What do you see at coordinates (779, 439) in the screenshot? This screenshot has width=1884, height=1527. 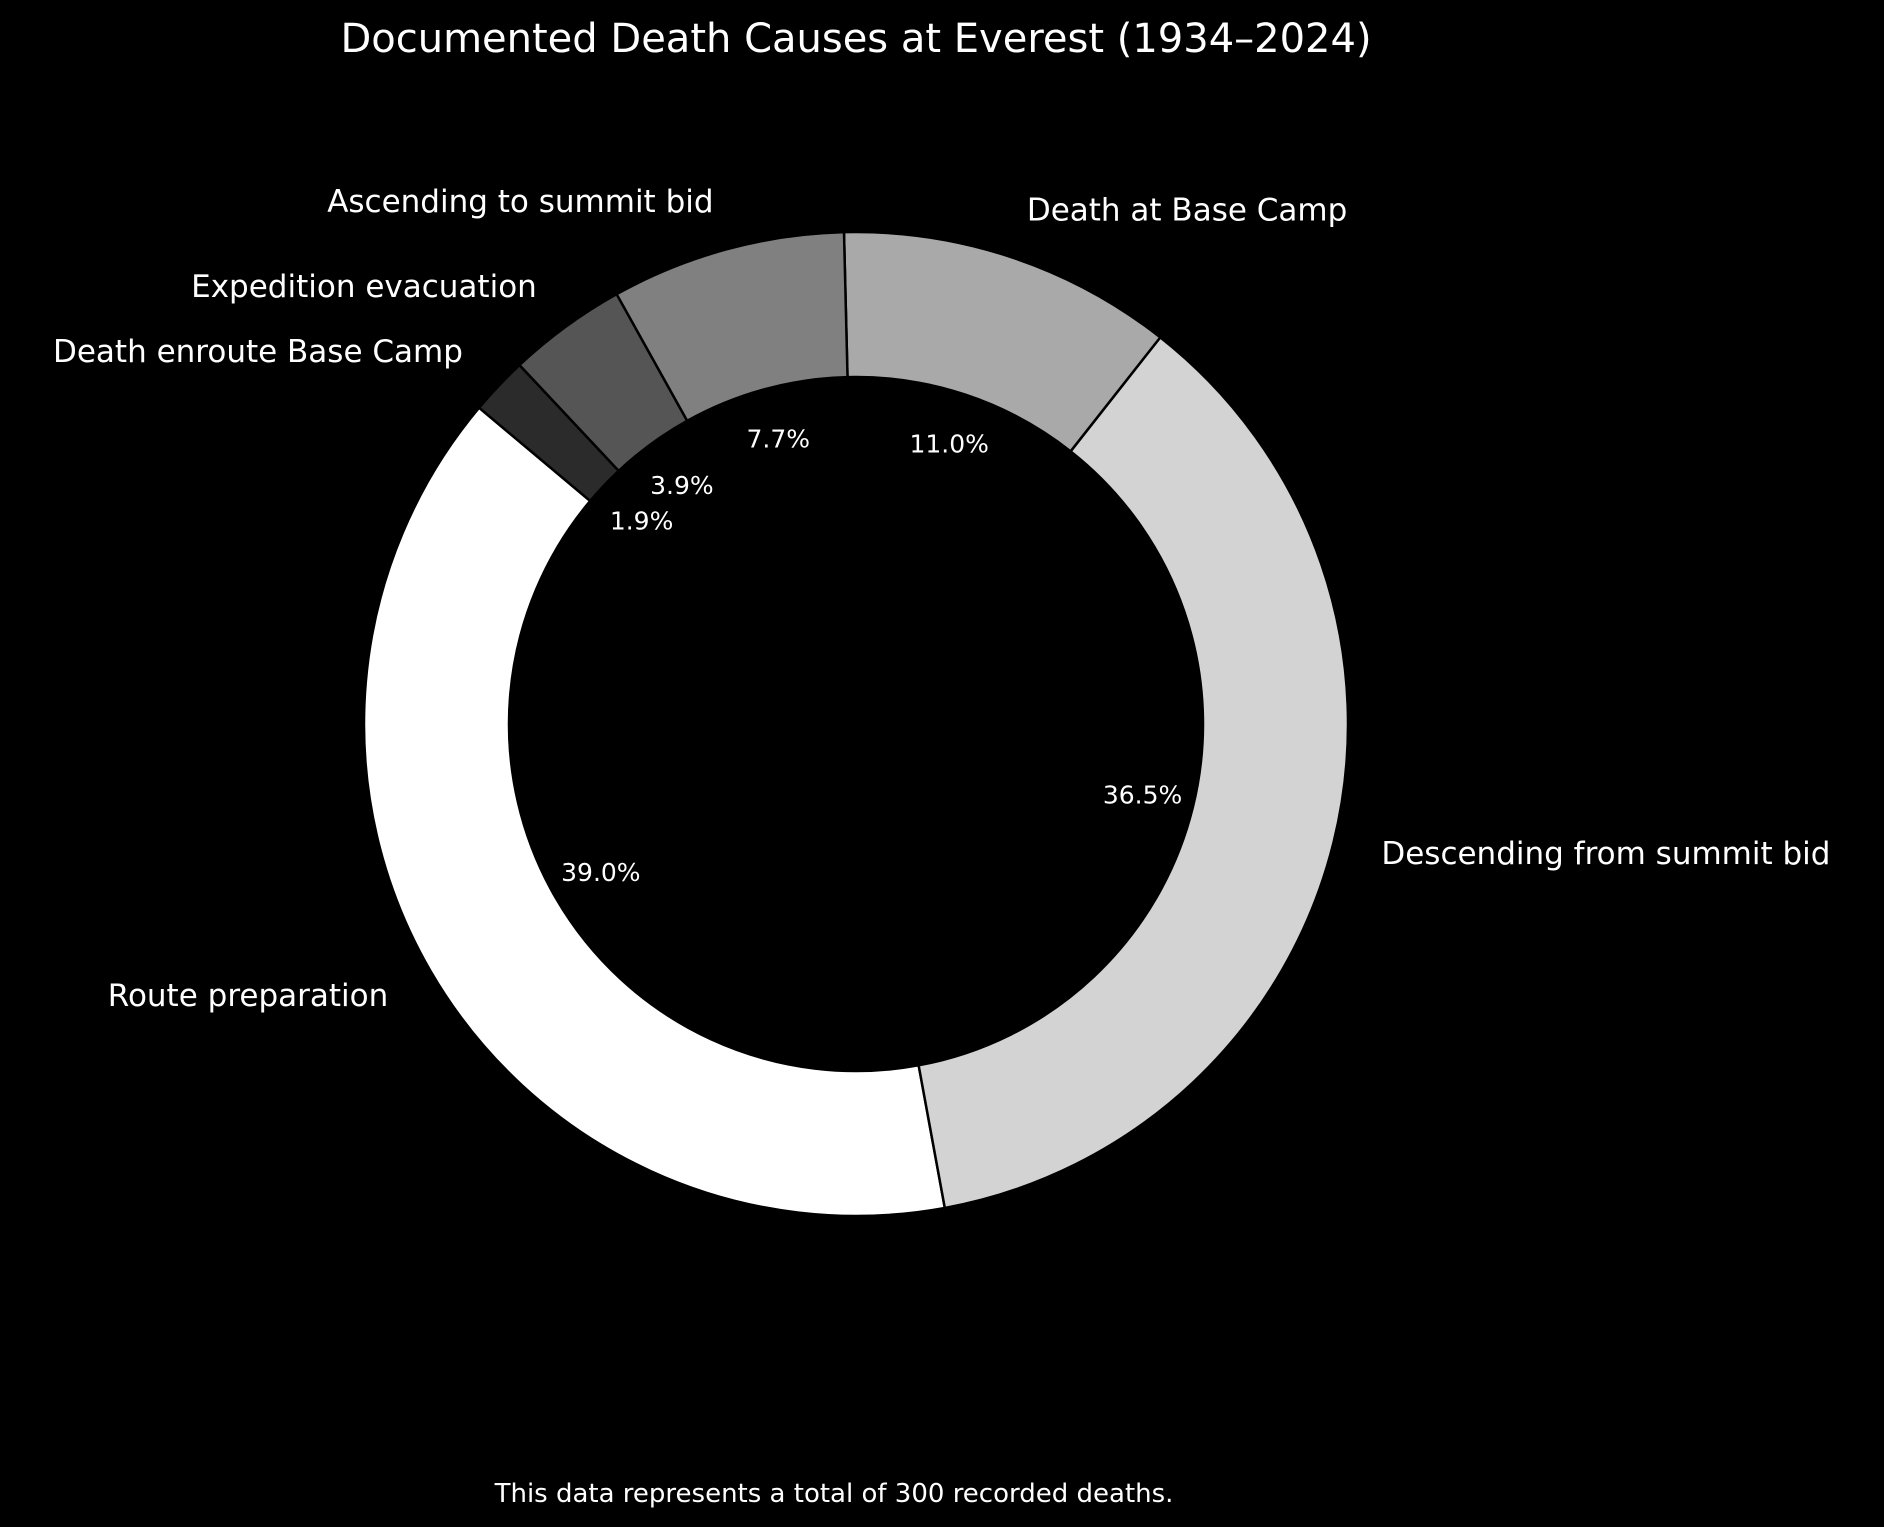 I see `pct-label-3: 7.7%` at bounding box center [779, 439].